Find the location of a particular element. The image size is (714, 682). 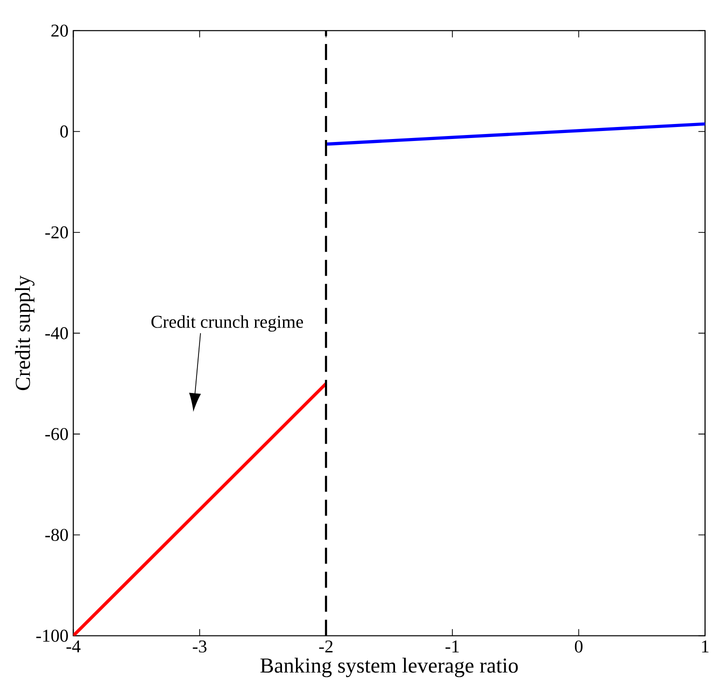

x-tick-label: -2 is located at coordinates (326, 646).